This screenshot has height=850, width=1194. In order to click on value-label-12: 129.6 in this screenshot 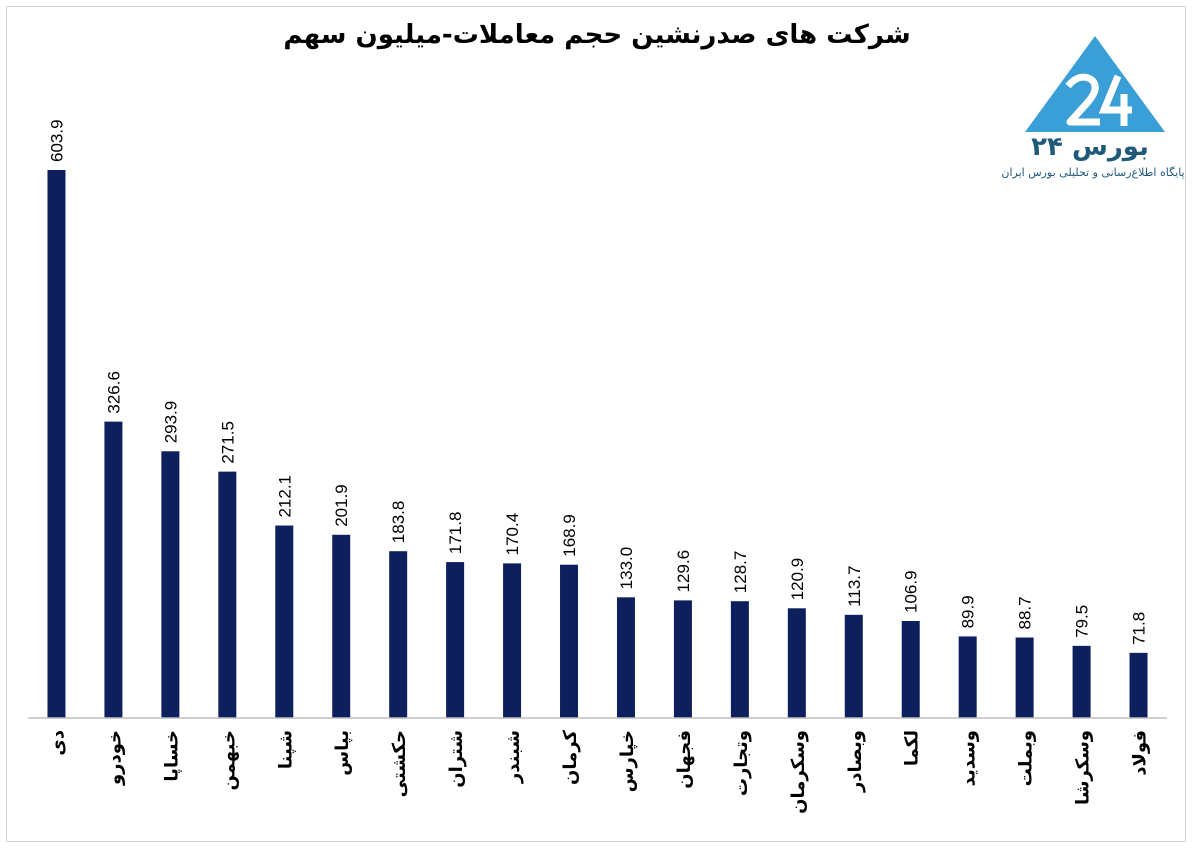, I will do `click(683, 571)`.